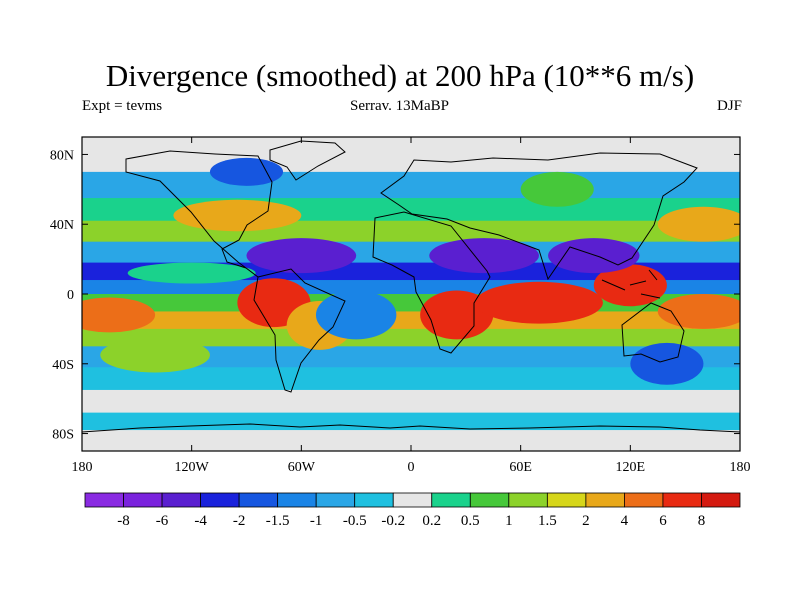  I want to click on colorbar-label: 1, so click(509, 521).